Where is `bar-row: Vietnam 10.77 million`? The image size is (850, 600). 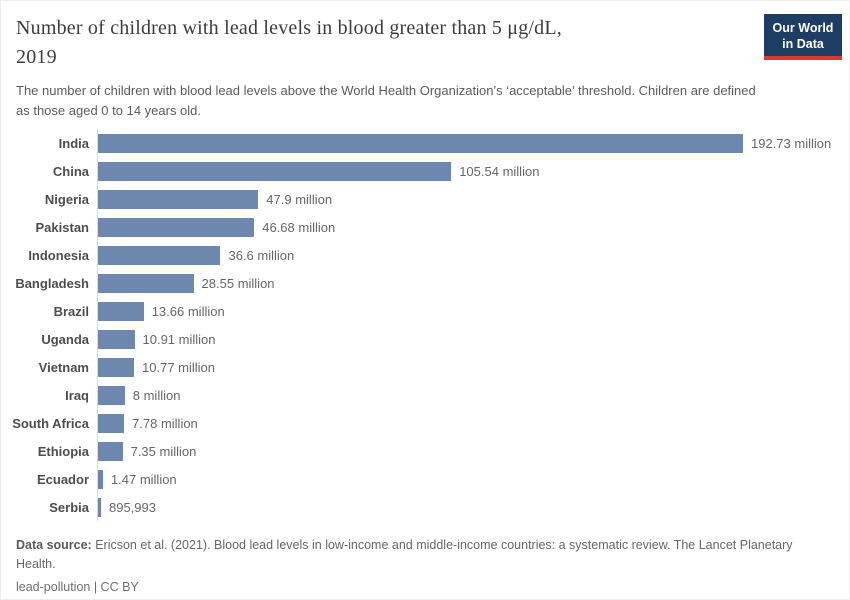 bar-row: Vietnam 10.77 million is located at coordinates (425, 367).